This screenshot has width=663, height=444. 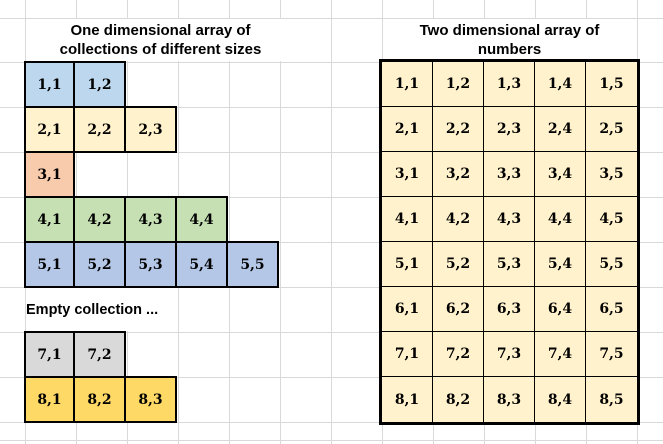 What do you see at coordinates (611, 399) in the screenshot?
I see `array-cell: 8,5` at bounding box center [611, 399].